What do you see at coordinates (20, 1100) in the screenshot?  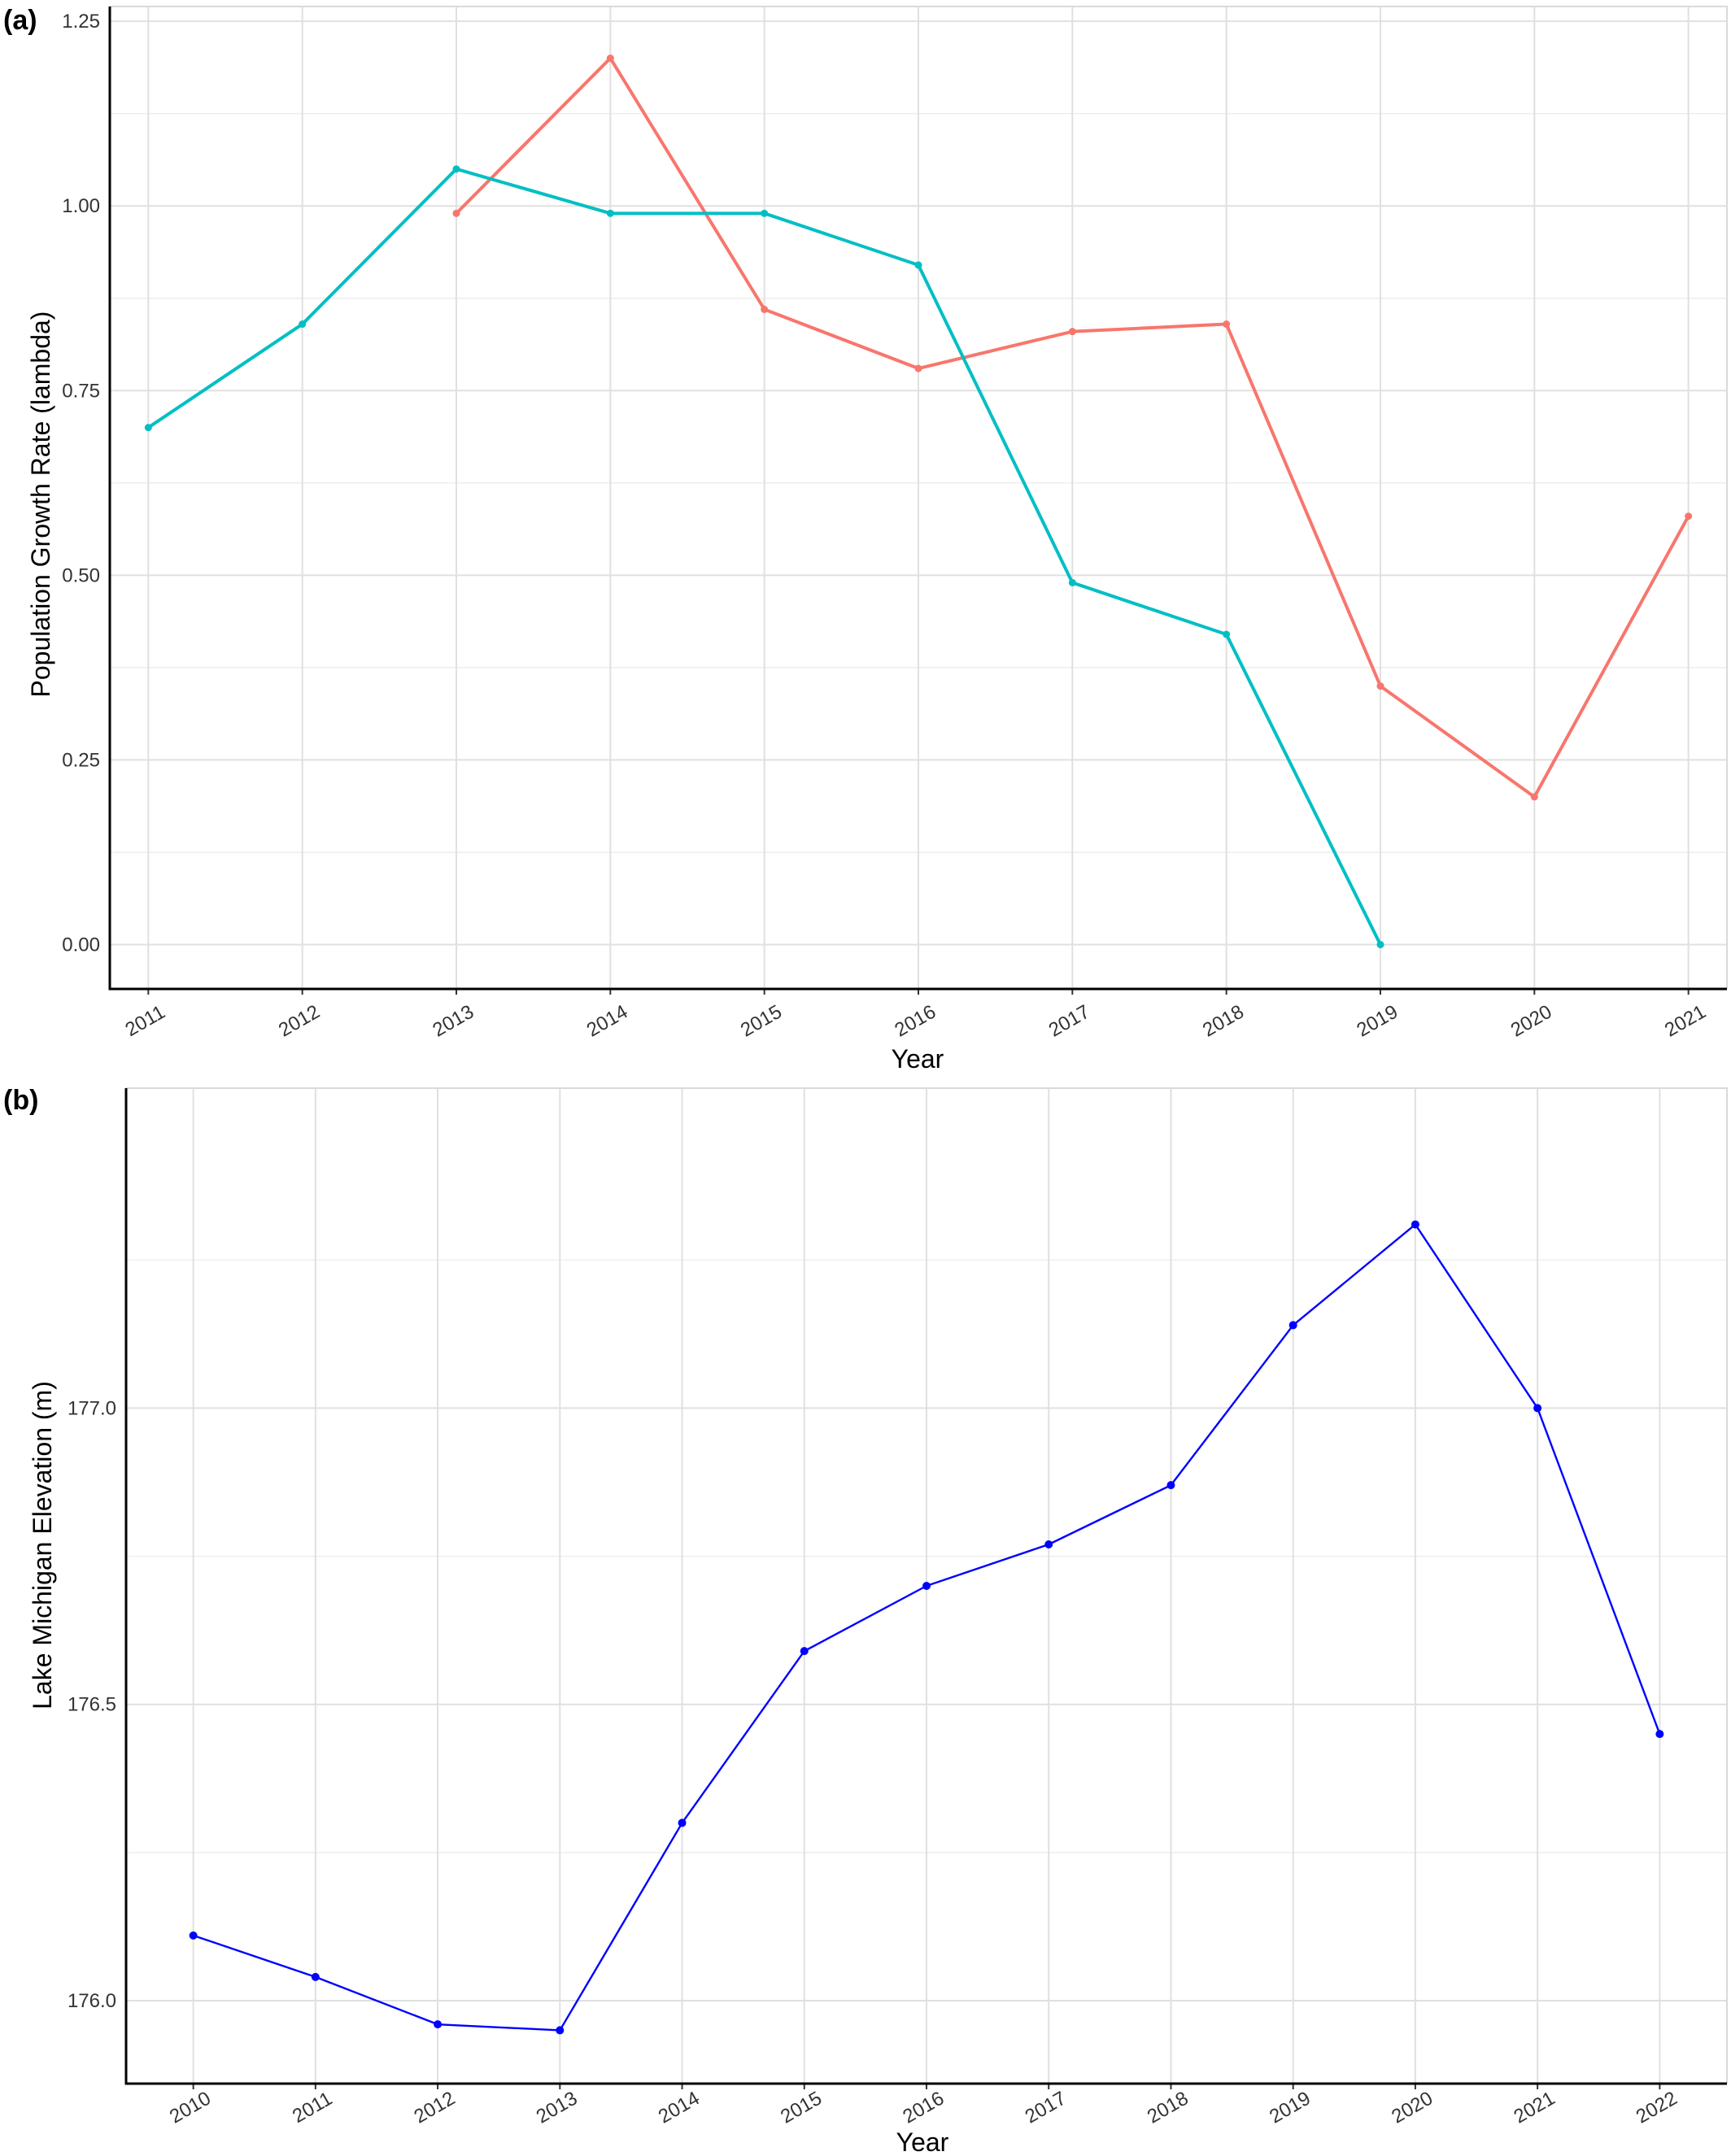 I see `panel-b-label: (b)` at bounding box center [20, 1100].